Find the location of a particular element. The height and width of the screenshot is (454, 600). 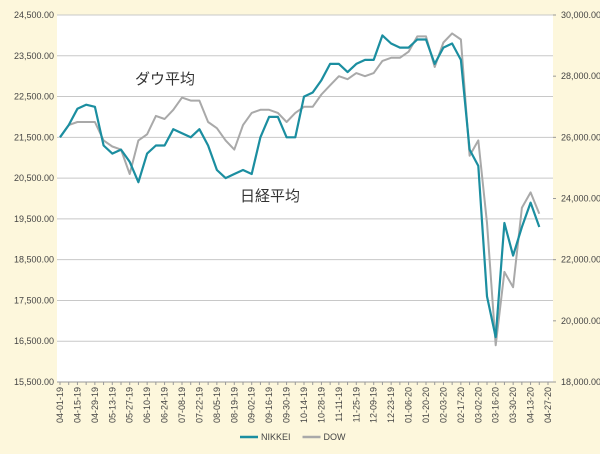

x-tick-label: 02-17-20 is located at coordinates (461, 405).